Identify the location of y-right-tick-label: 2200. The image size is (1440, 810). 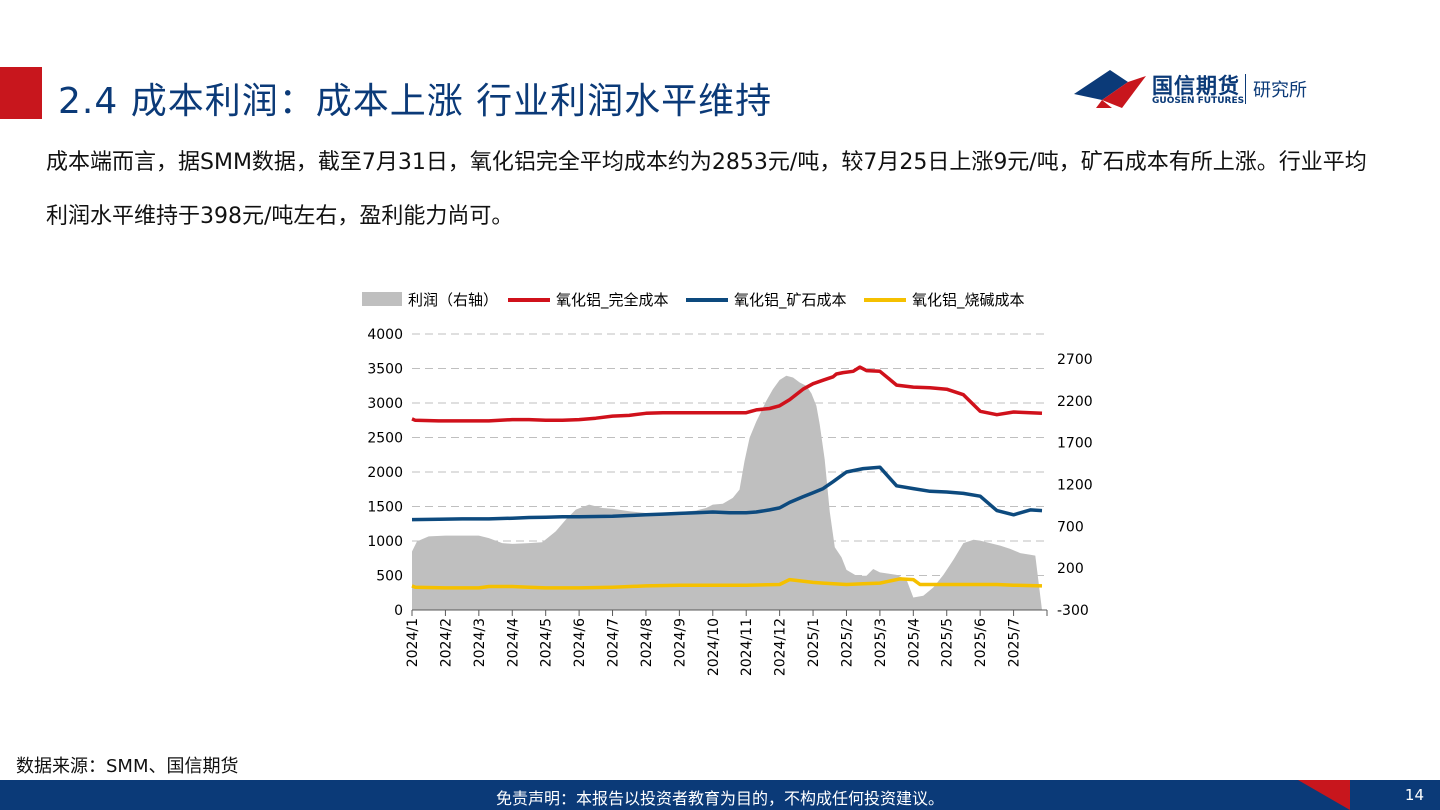
(1075, 402).